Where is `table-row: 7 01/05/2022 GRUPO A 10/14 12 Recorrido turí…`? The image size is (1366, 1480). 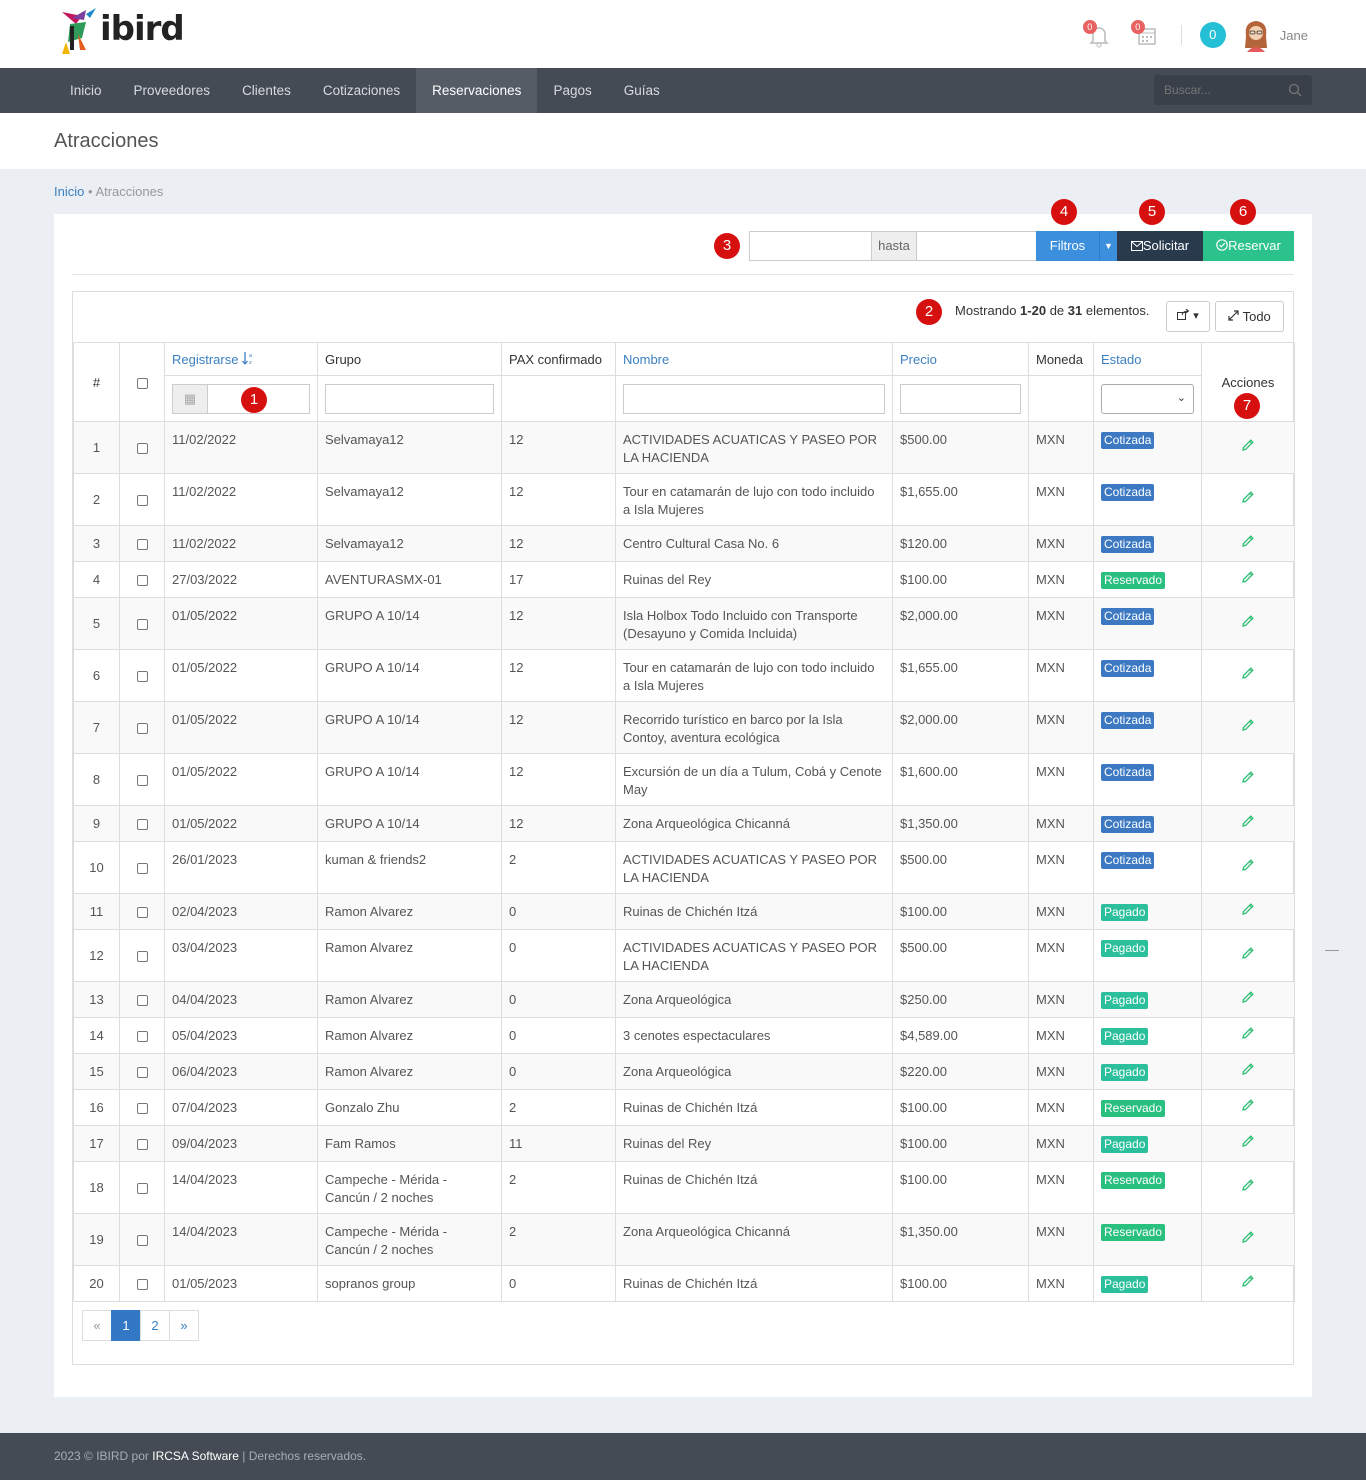
table-row: 7 01/05/2022 GRUPO A 10/14 12 Recorrido turí… is located at coordinates (684, 727).